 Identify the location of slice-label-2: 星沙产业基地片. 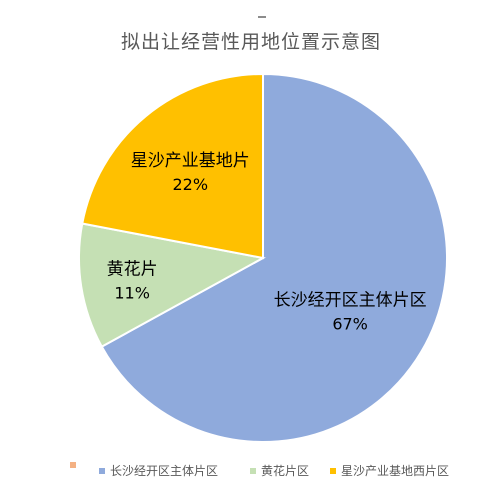
(190, 161).